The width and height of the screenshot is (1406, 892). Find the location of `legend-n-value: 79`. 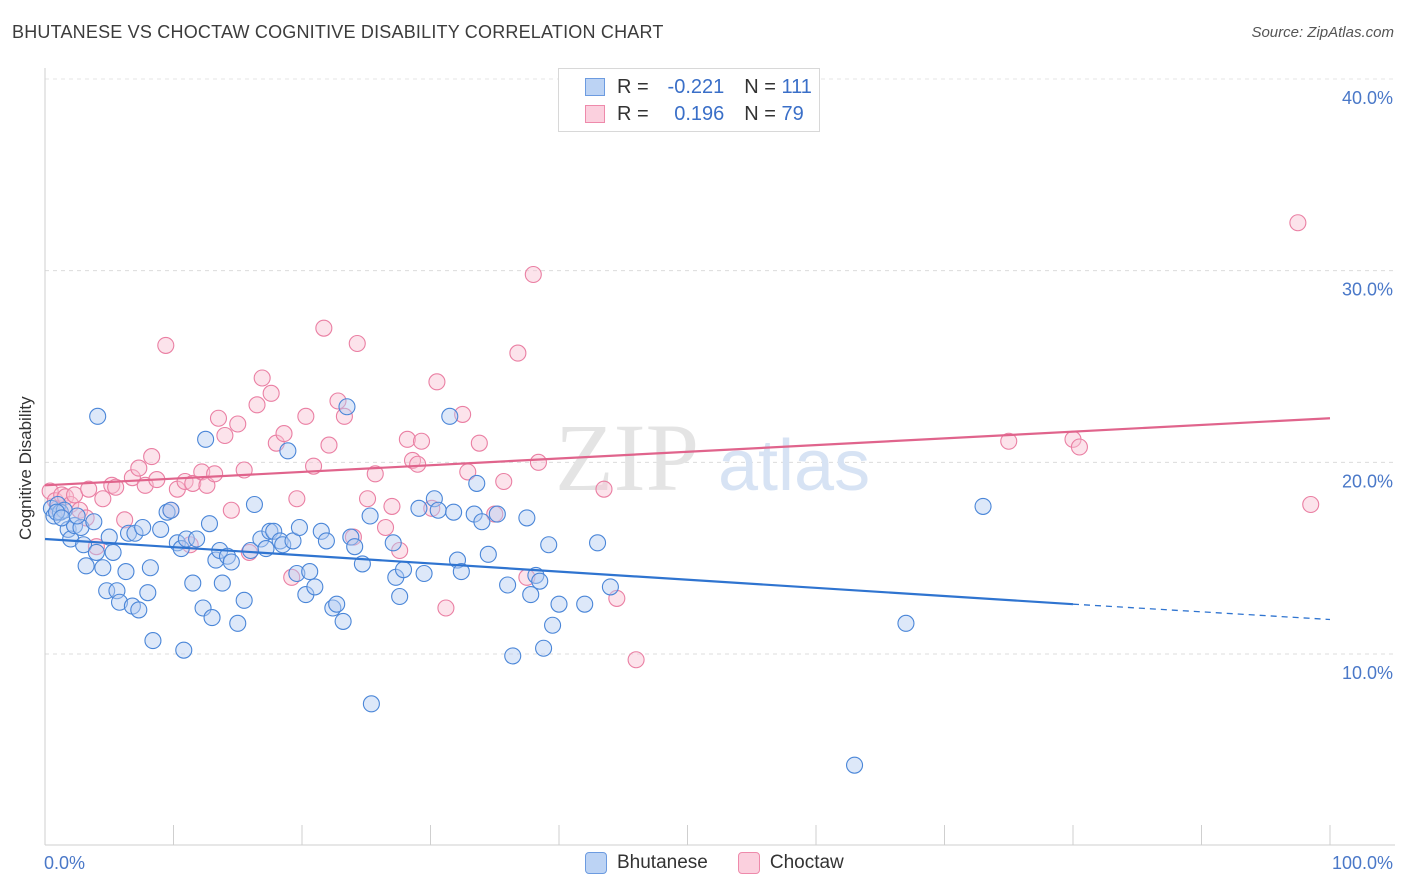

legend-n-value: 79 is located at coordinates (792, 113).